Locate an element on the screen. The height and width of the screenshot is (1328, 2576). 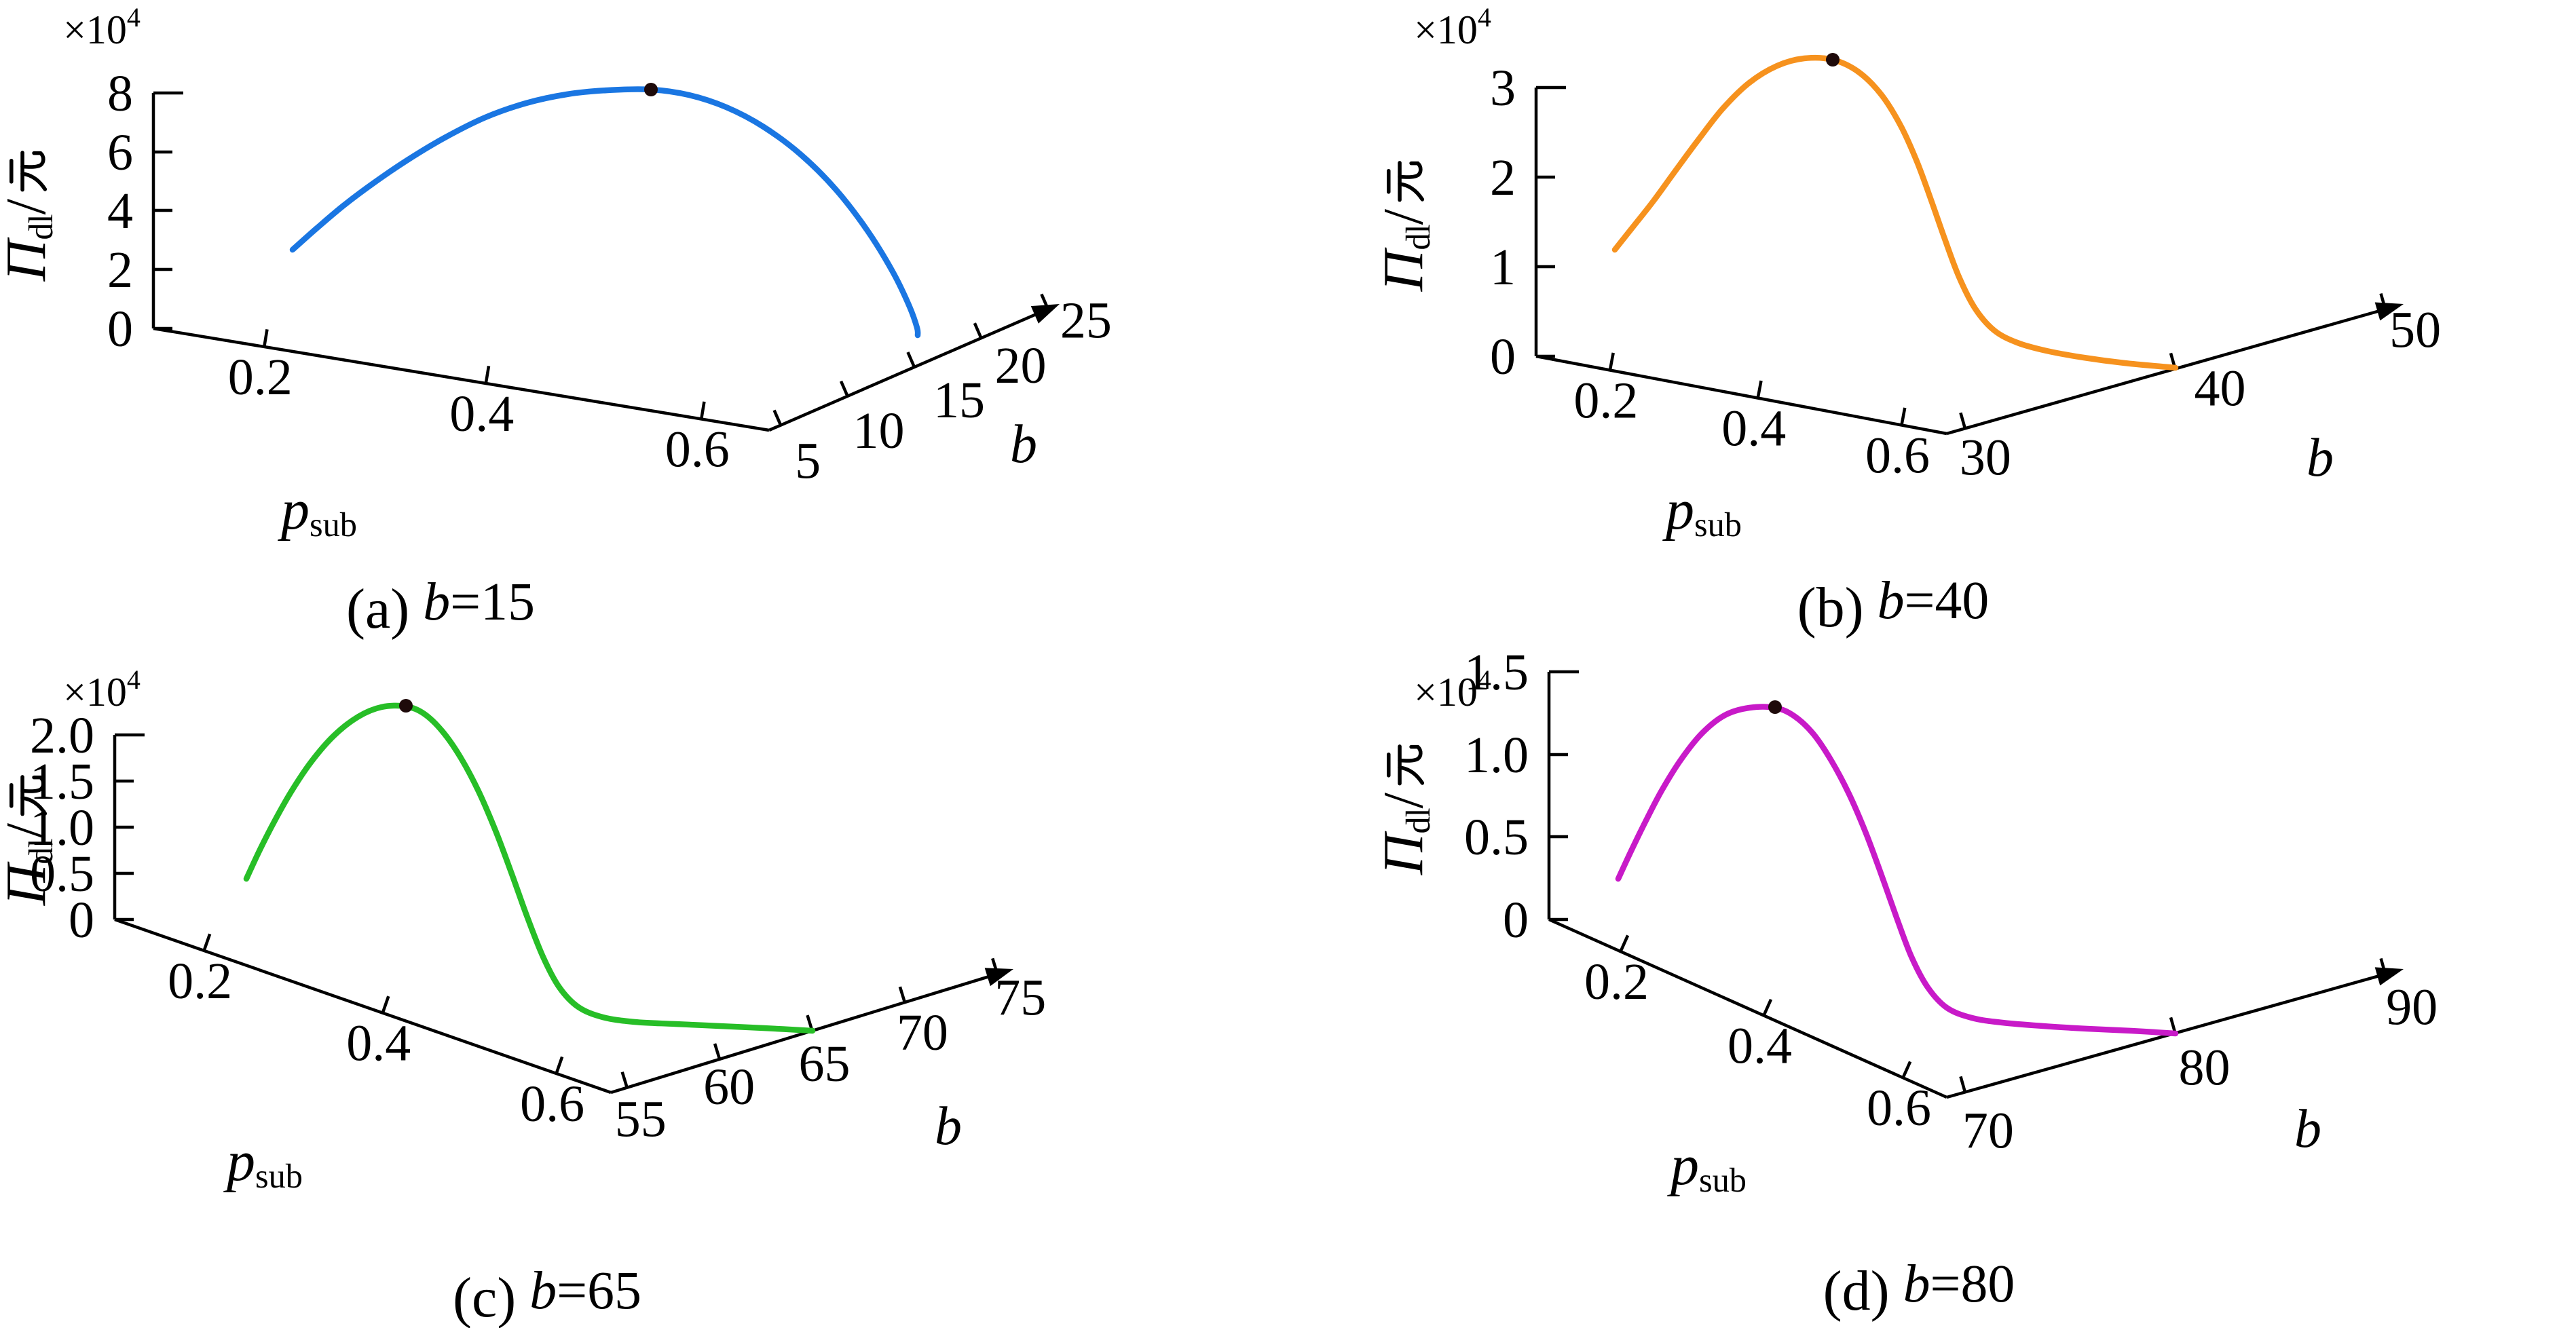
y-tick-label: 6 is located at coordinates (120, 152).